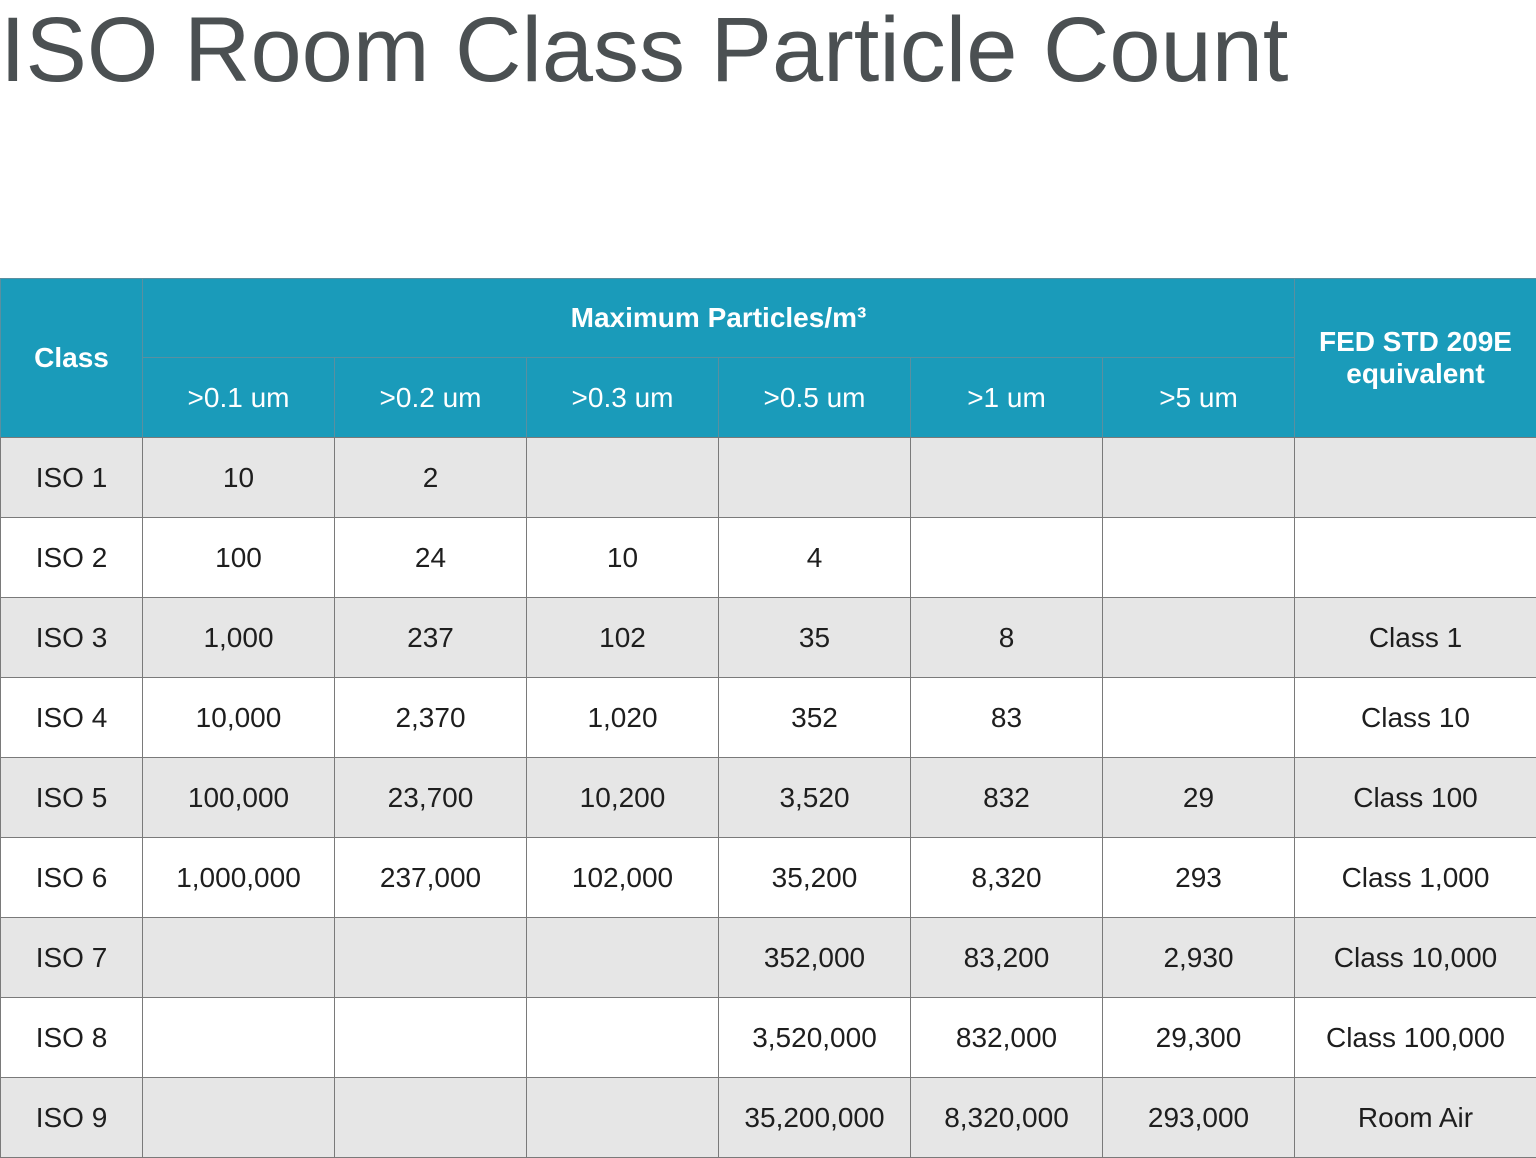 This screenshot has height=1158, width=1536. What do you see at coordinates (1006, 1117) in the screenshot?
I see `table-cell: 8,320,000` at bounding box center [1006, 1117].